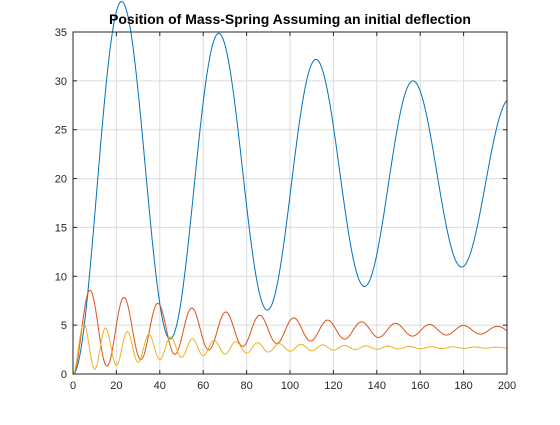 This screenshot has width=560, height=425. What do you see at coordinates (64, 375) in the screenshot?
I see `y-tick-label: 0` at bounding box center [64, 375].